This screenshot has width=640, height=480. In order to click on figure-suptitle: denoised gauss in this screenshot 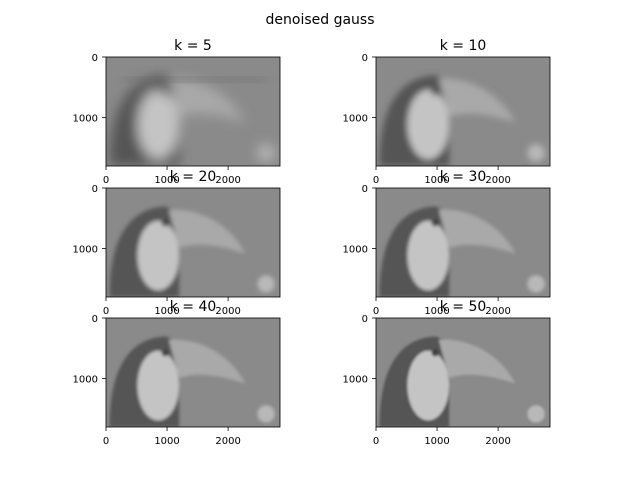, I will do `click(320, 20)`.